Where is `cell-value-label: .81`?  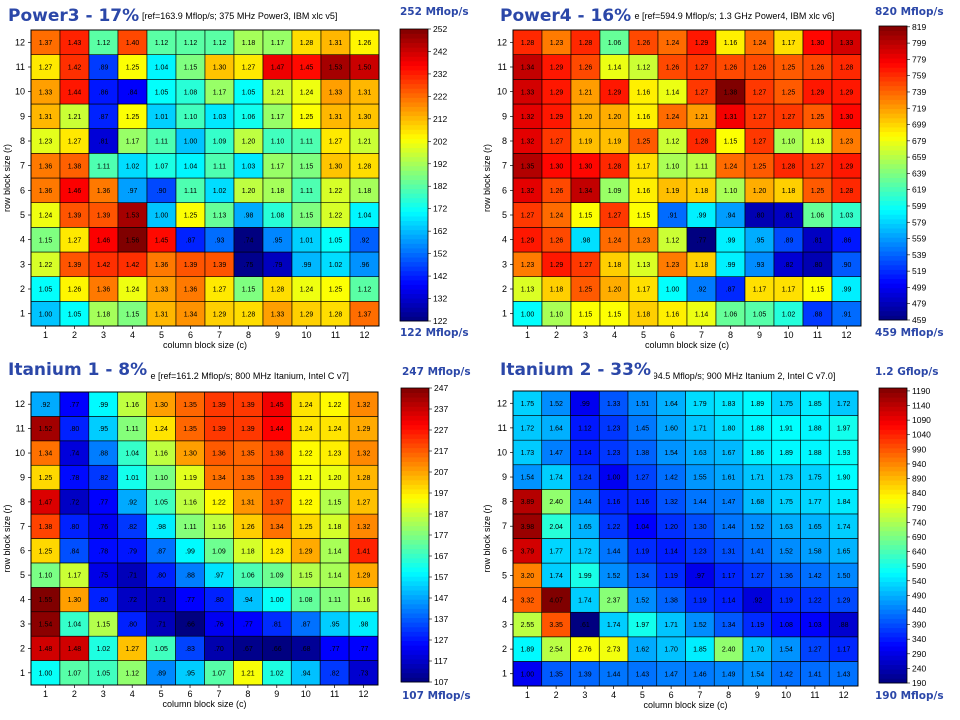
cell-value-label: .81 is located at coordinates (104, 142).